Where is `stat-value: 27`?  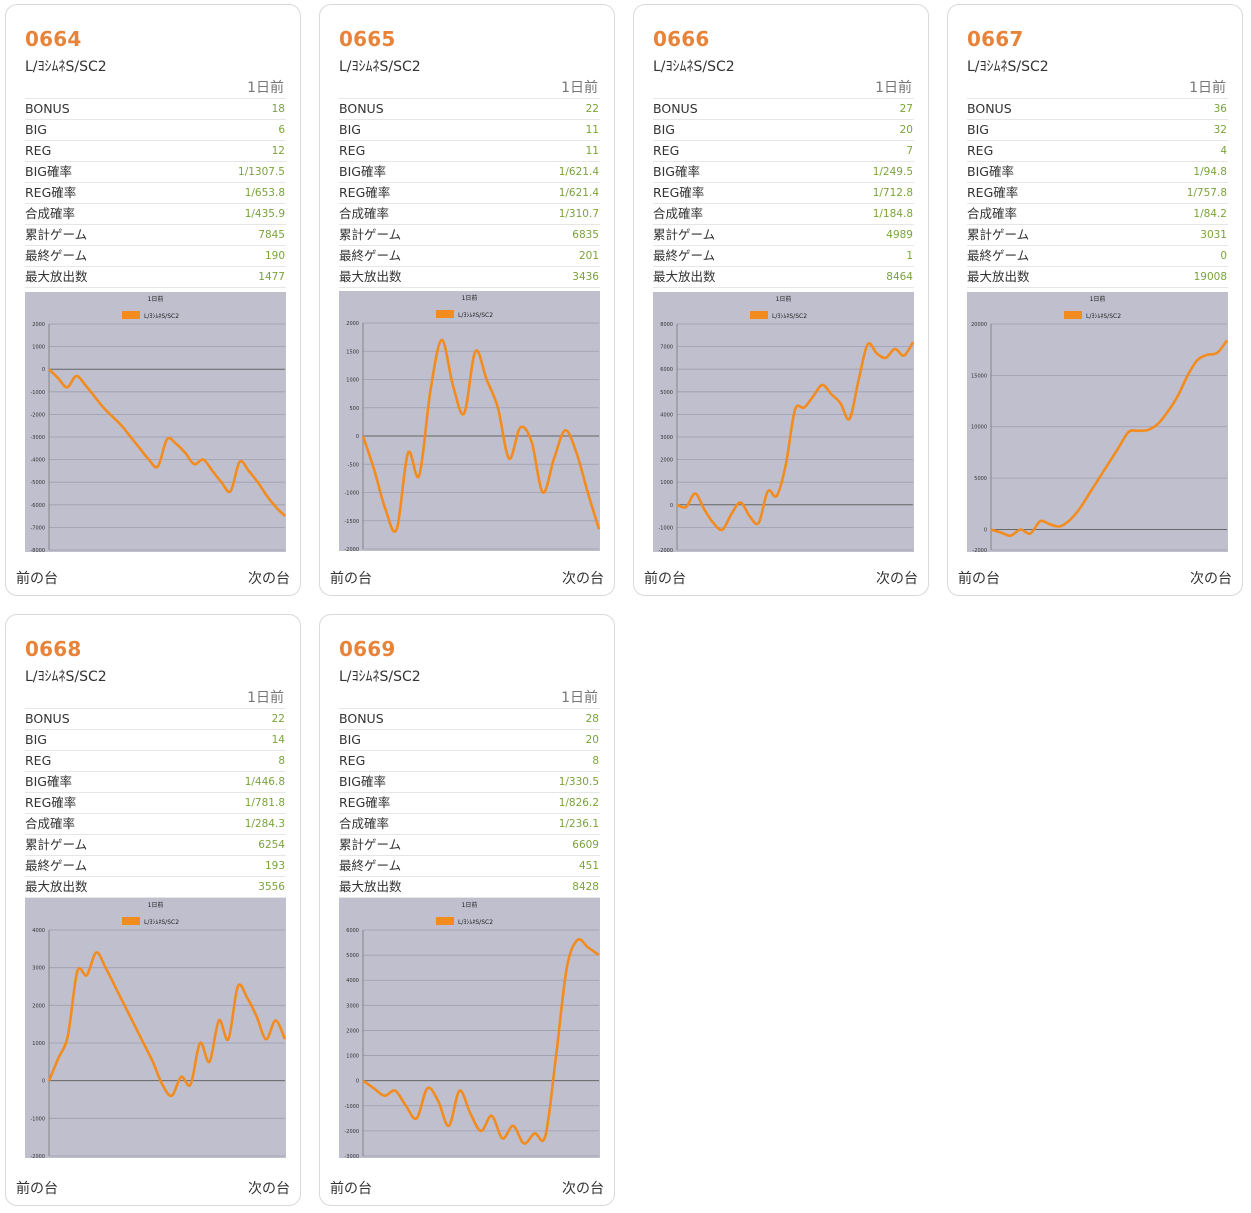
stat-value: 27 is located at coordinates (906, 109).